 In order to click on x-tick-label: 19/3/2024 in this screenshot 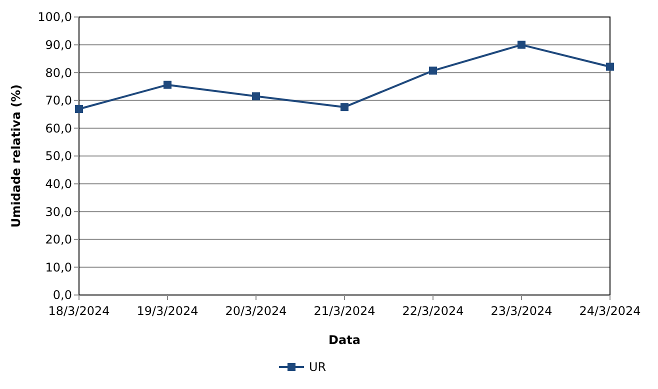, I will do `click(167, 311)`.